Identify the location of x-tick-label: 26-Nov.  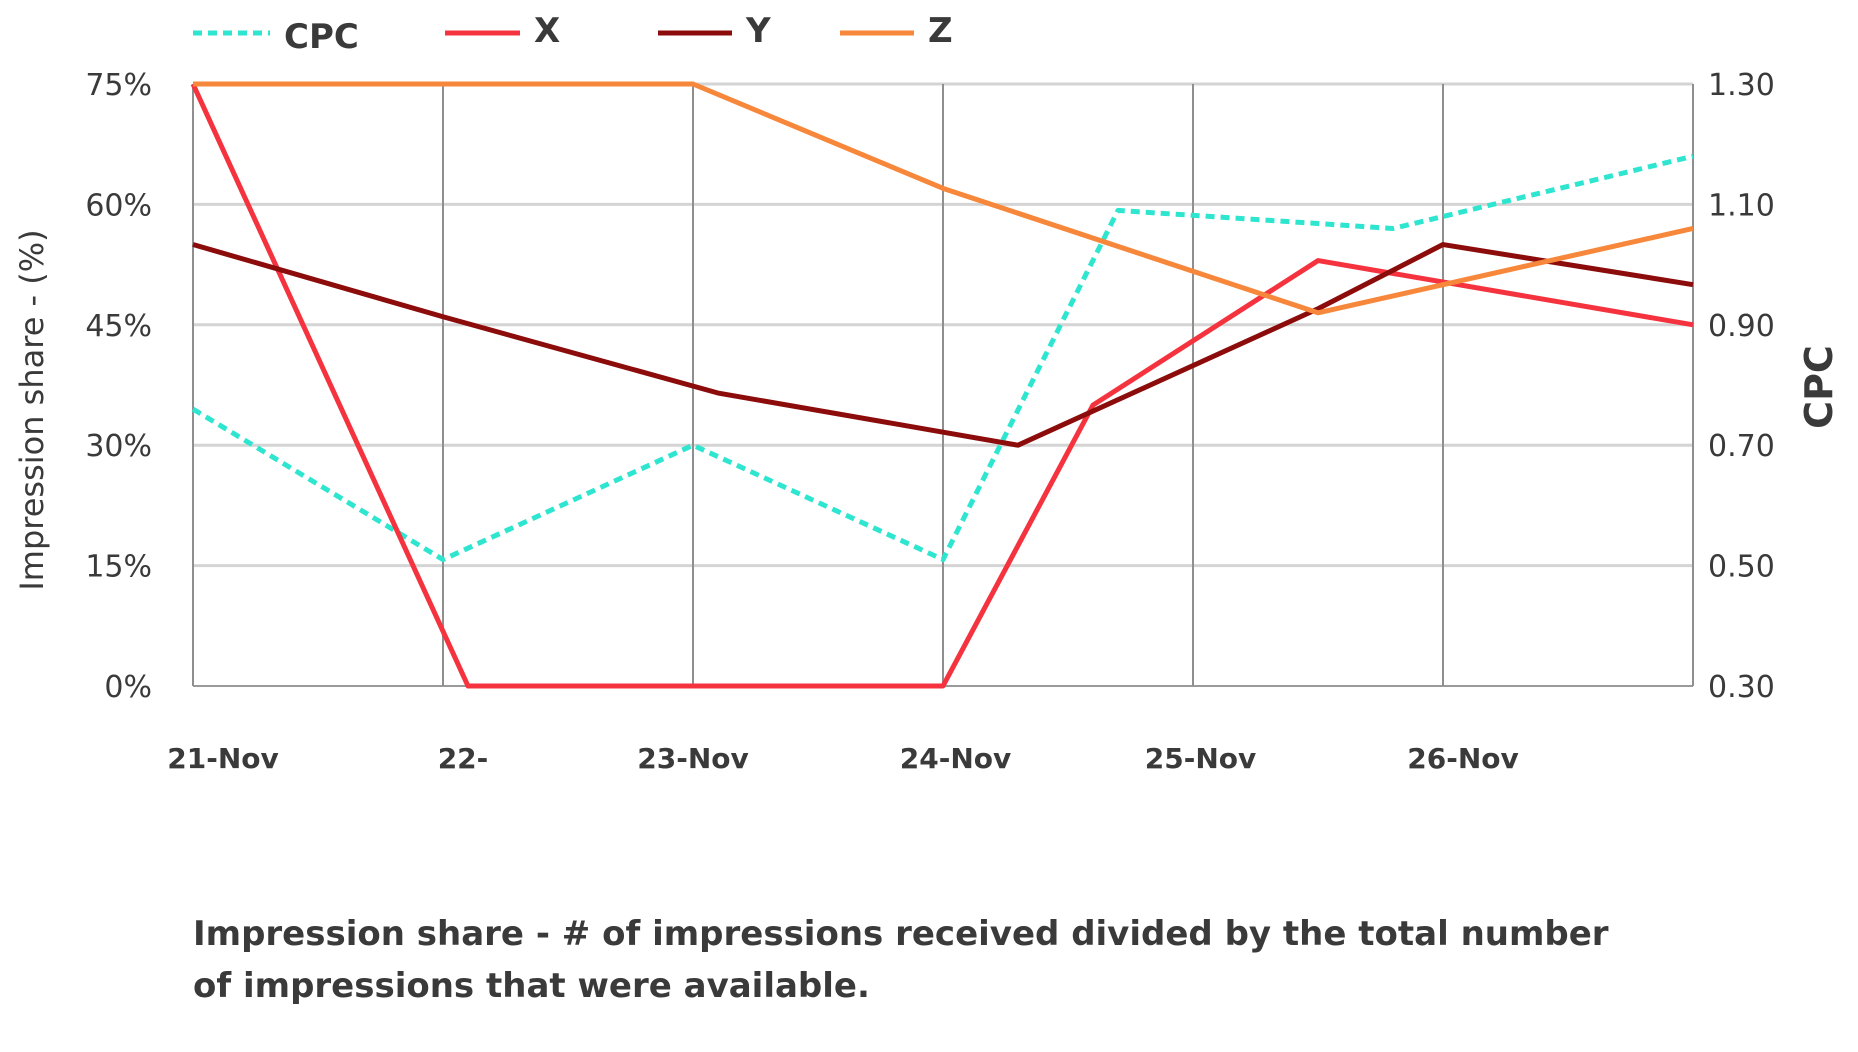
(1463, 758).